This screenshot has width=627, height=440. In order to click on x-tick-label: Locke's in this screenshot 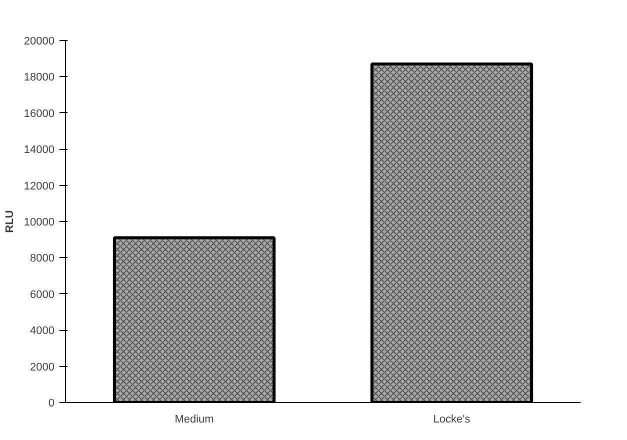, I will do `click(452, 420)`.